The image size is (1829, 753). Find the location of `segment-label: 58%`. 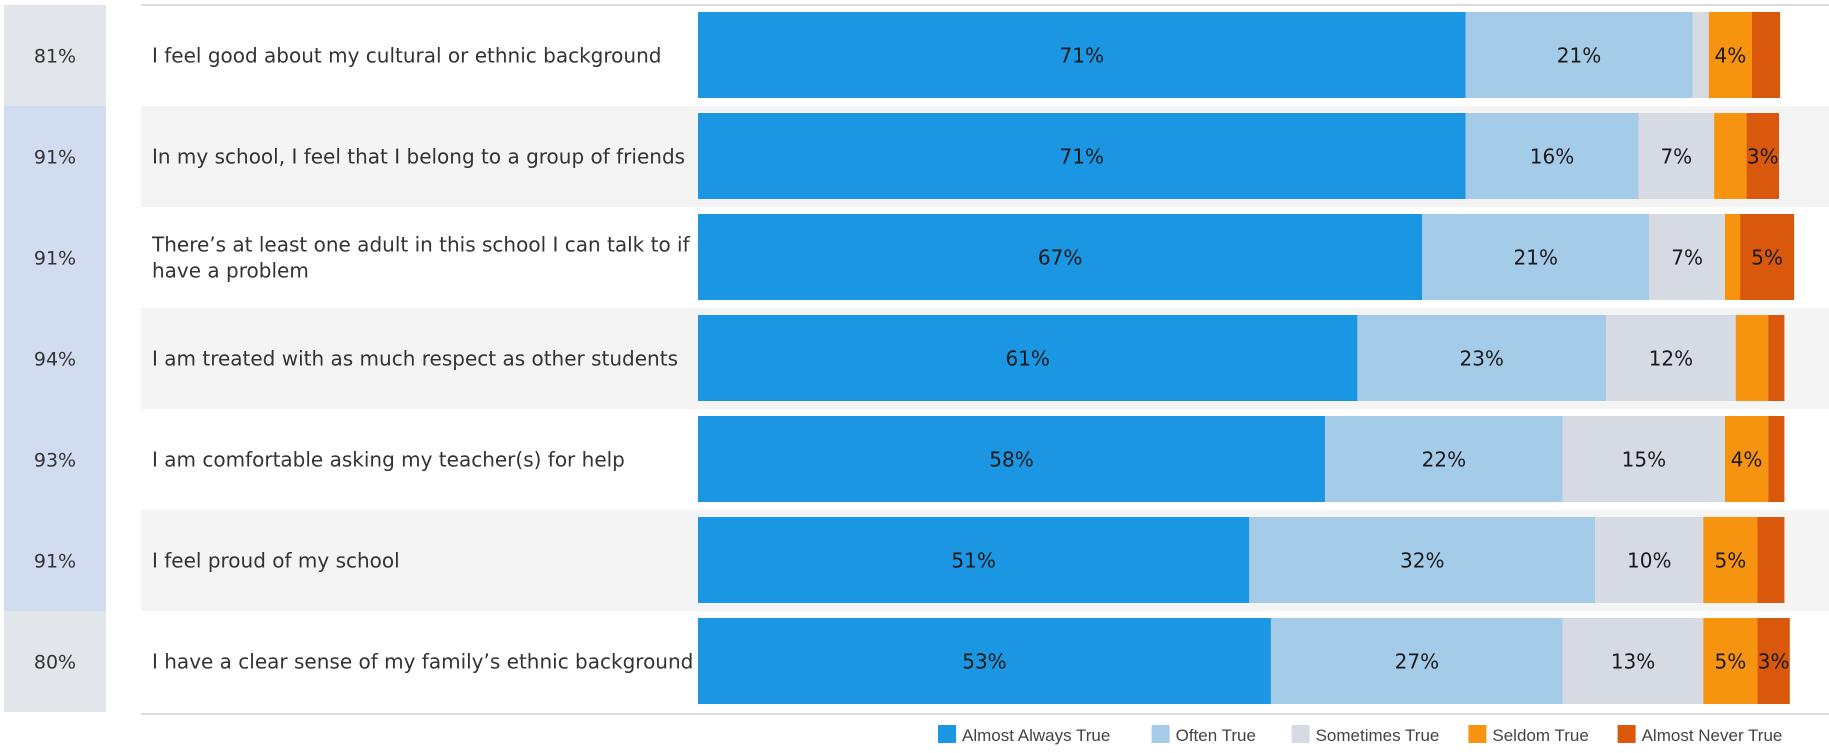

segment-label: 58% is located at coordinates (1011, 460).